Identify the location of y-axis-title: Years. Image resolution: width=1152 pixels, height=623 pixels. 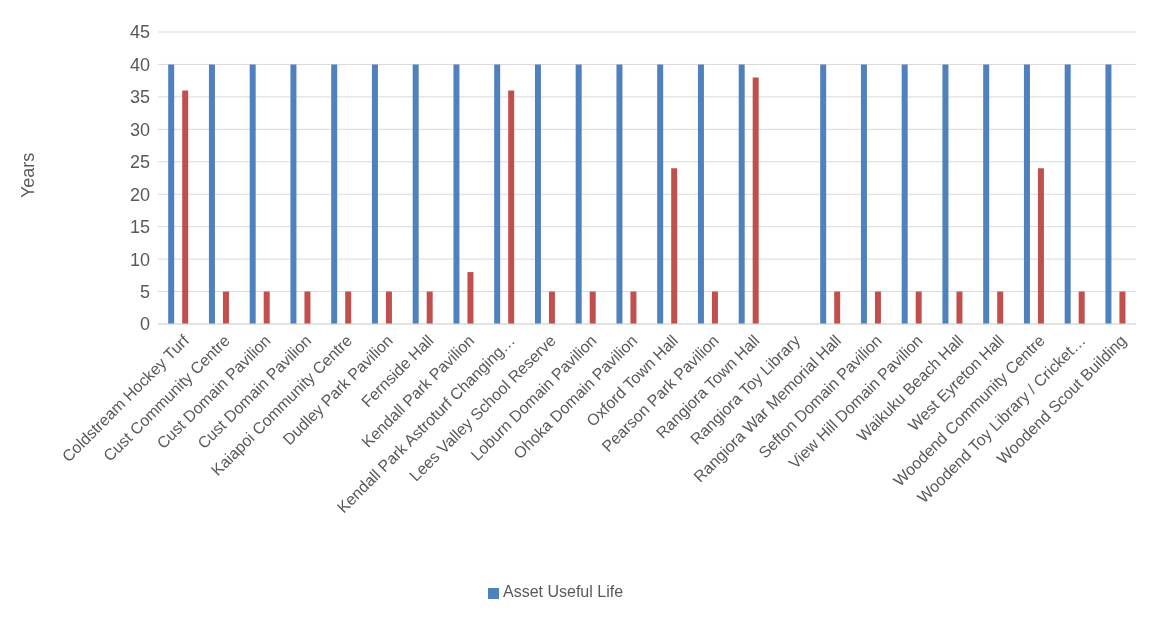
(28, 175).